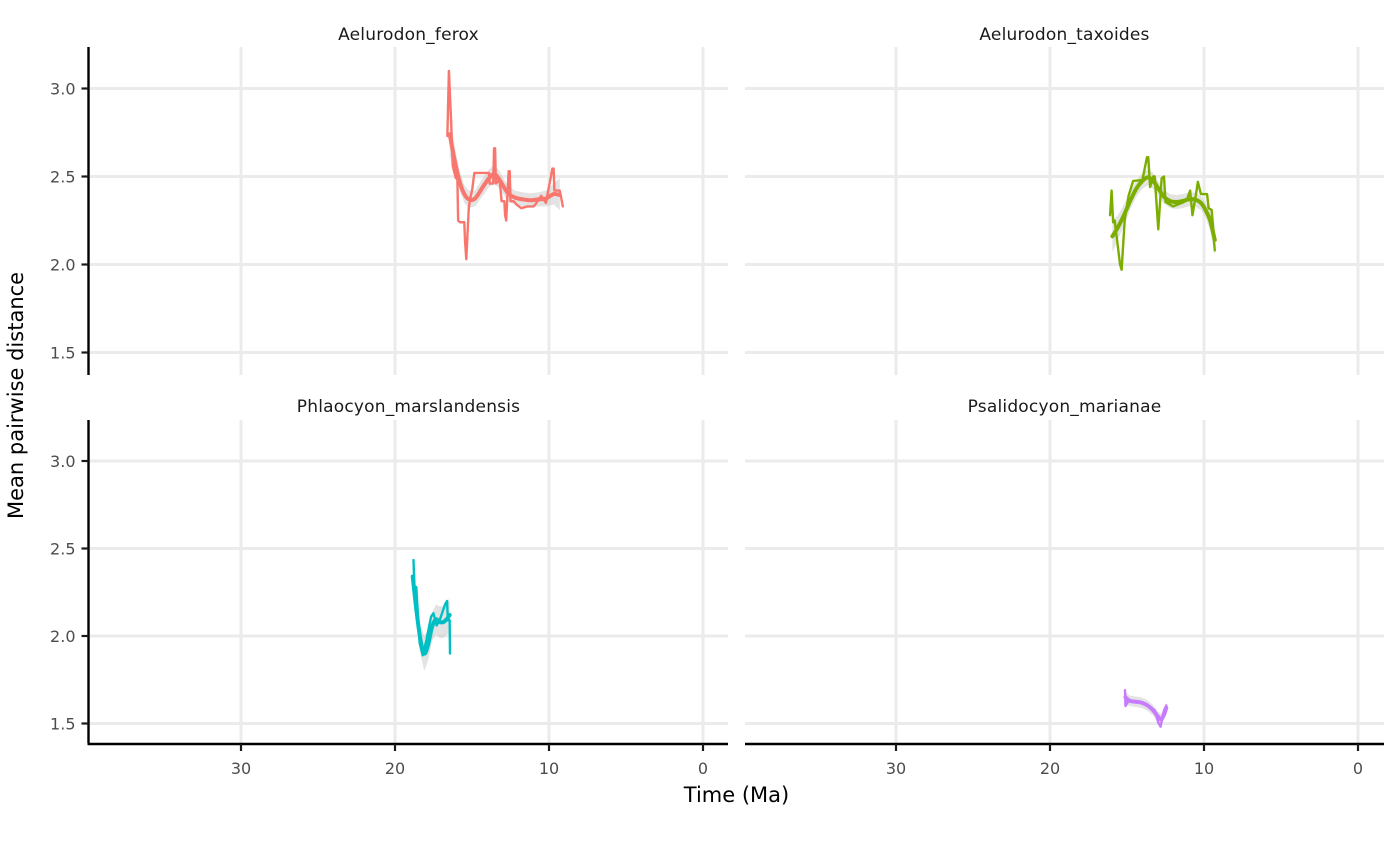 This screenshot has height=865, width=1400. What do you see at coordinates (736, 795) in the screenshot?
I see `x-axis-title: Time (Ma)` at bounding box center [736, 795].